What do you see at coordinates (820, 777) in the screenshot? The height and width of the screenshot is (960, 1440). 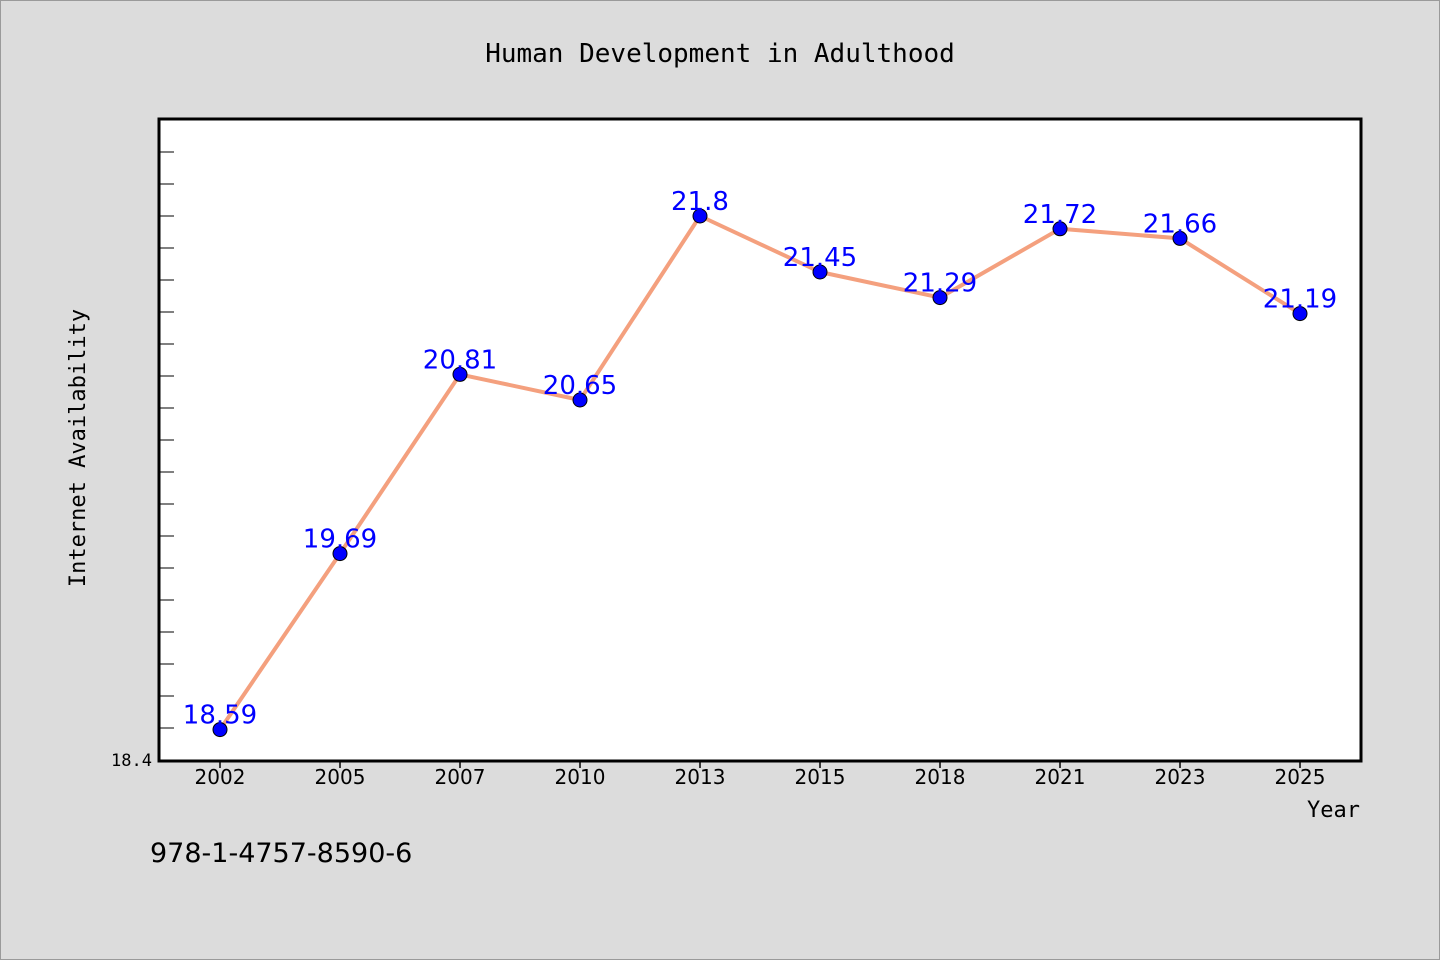 I see `x-tick-label: 2015` at bounding box center [820, 777].